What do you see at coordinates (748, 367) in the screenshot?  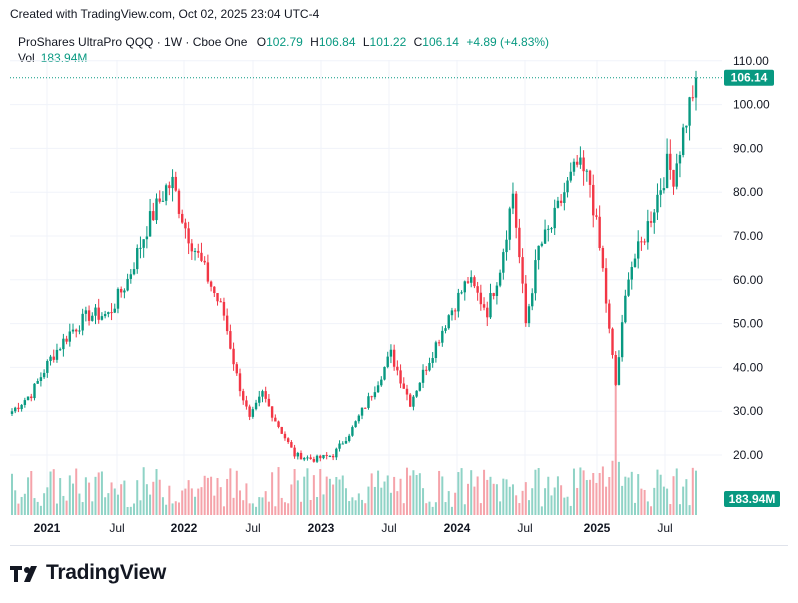 I see `y-tick-label: 40.00` at bounding box center [748, 367].